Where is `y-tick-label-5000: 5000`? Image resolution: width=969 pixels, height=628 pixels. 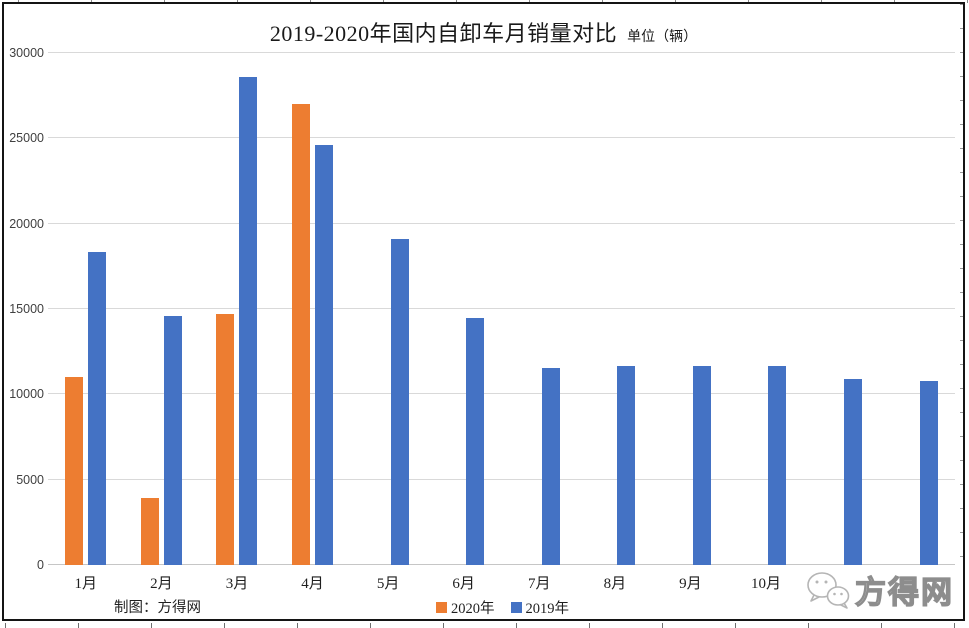 y-tick-label-5000: 5000 is located at coordinates (30, 479).